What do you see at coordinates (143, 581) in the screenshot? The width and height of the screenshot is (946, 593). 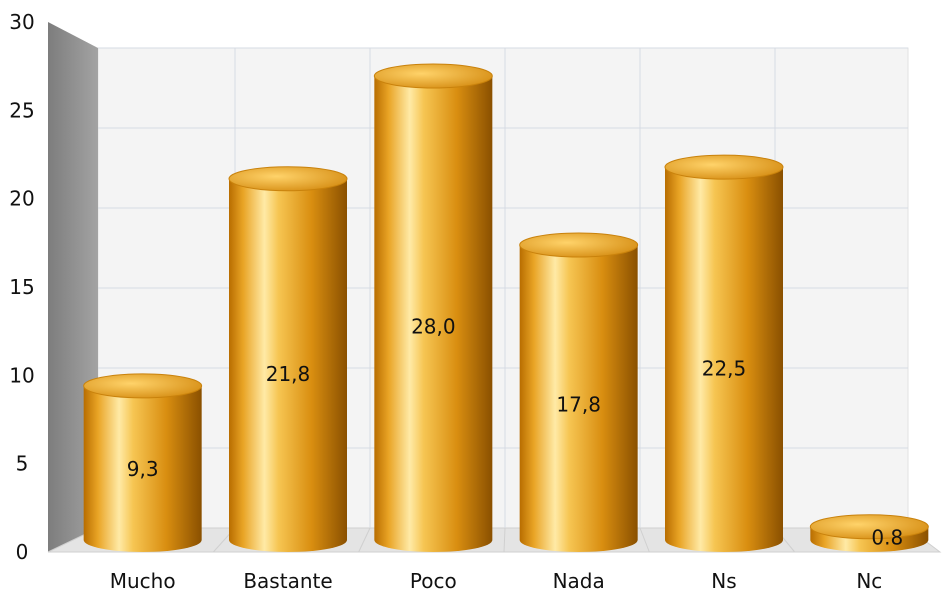 I see `x-tick-label: Mucho` at bounding box center [143, 581].